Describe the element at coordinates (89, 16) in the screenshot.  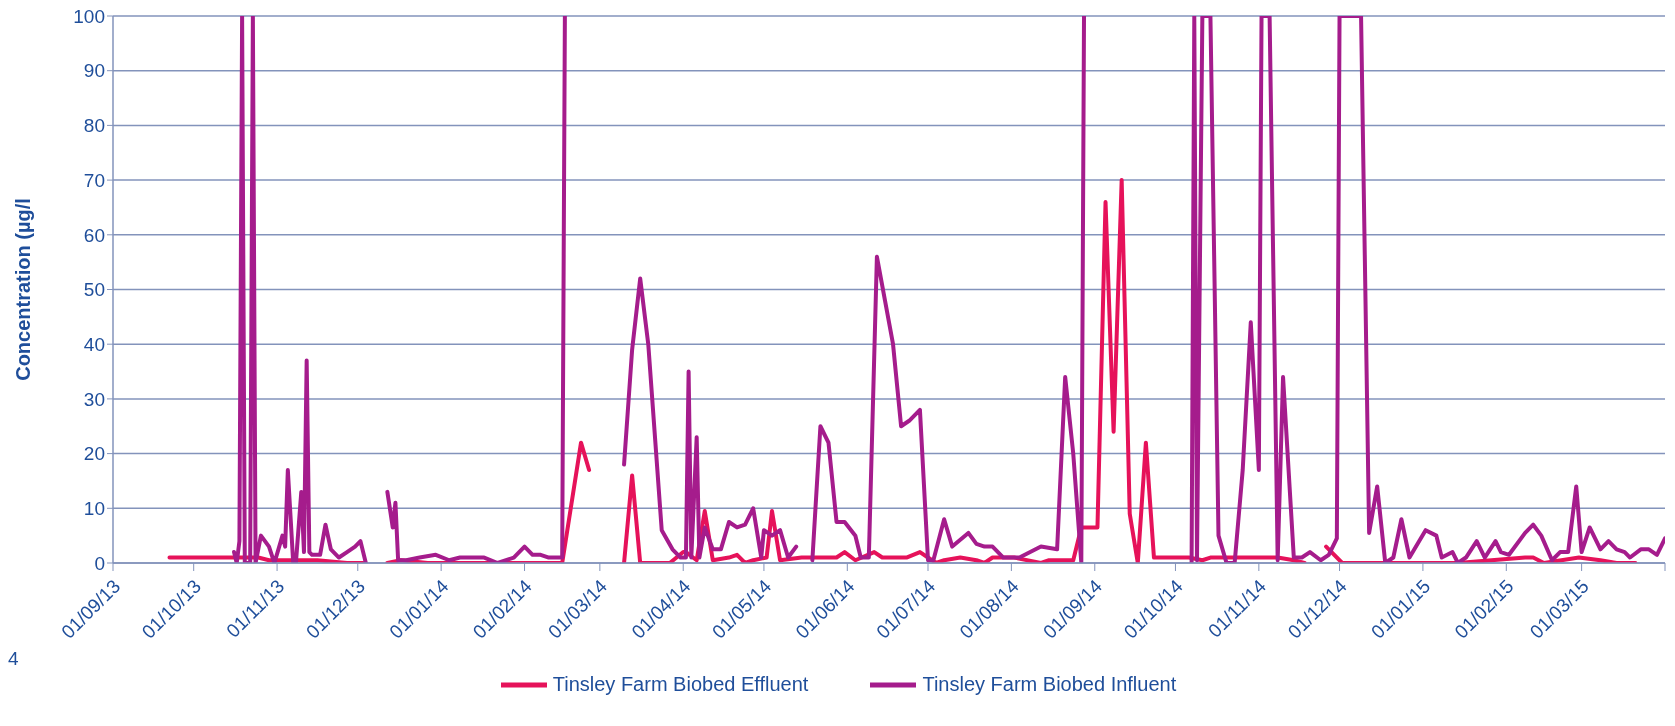
I see `y-tick-label: 100` at that location.